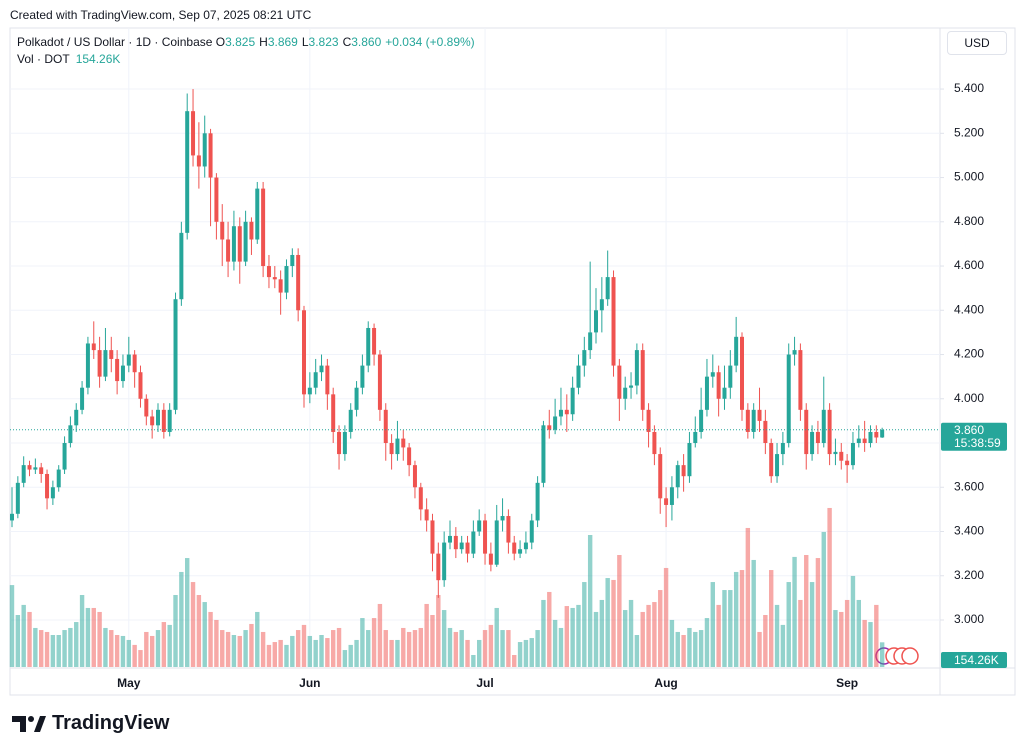 The image size is (1024, 754). Describe the element at coordinates (43, 59) in the screenshot. I see `volume-name: Vol · DOT` at that location.